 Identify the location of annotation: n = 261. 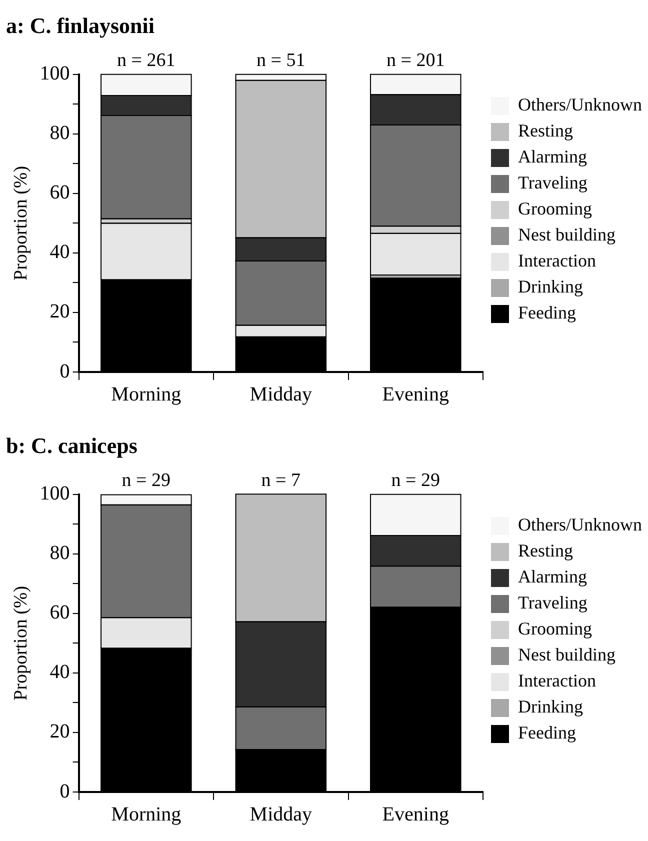
(146, 60).